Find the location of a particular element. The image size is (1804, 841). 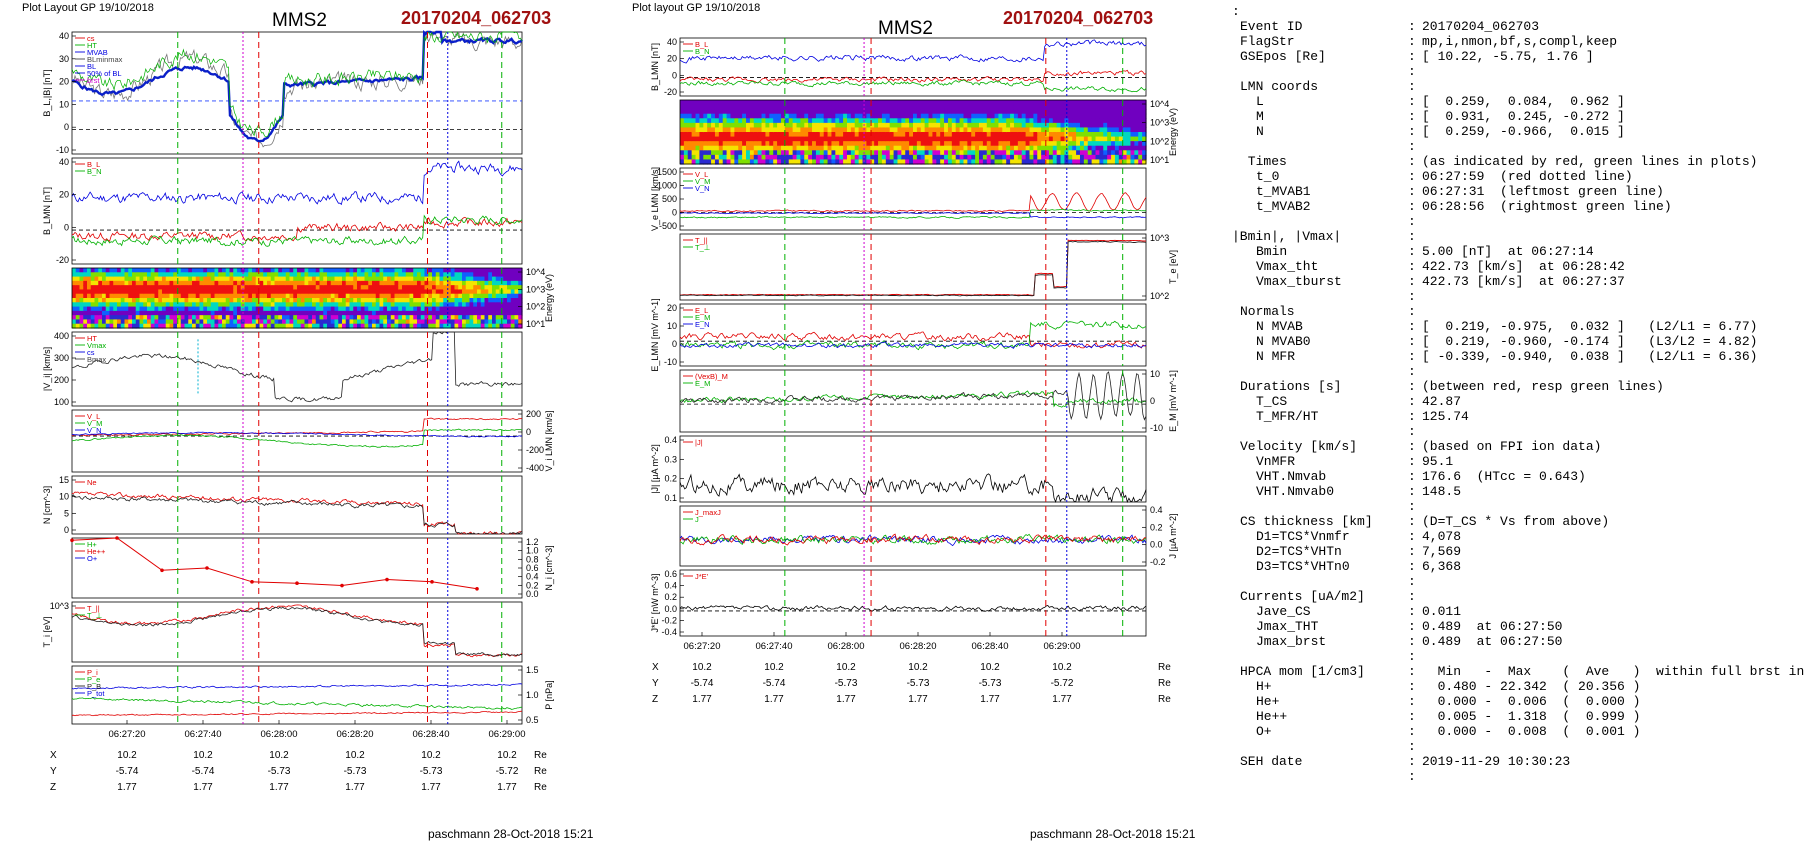

info-value: 0.489 at 06:27:50 is located at coordinates (1492, 626).